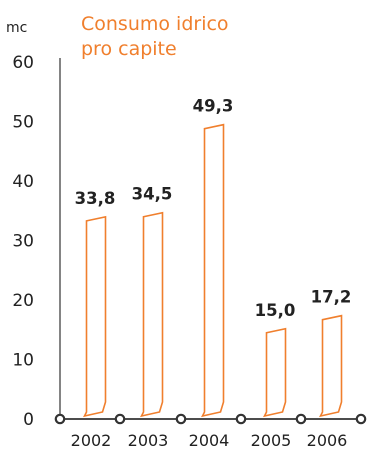 The width and height of the screenshot is (367, 449). What do you see at coordinates (16, 28) in the screenshot?
I see `y-unit-label: mc` at bounding box center [16, 28].